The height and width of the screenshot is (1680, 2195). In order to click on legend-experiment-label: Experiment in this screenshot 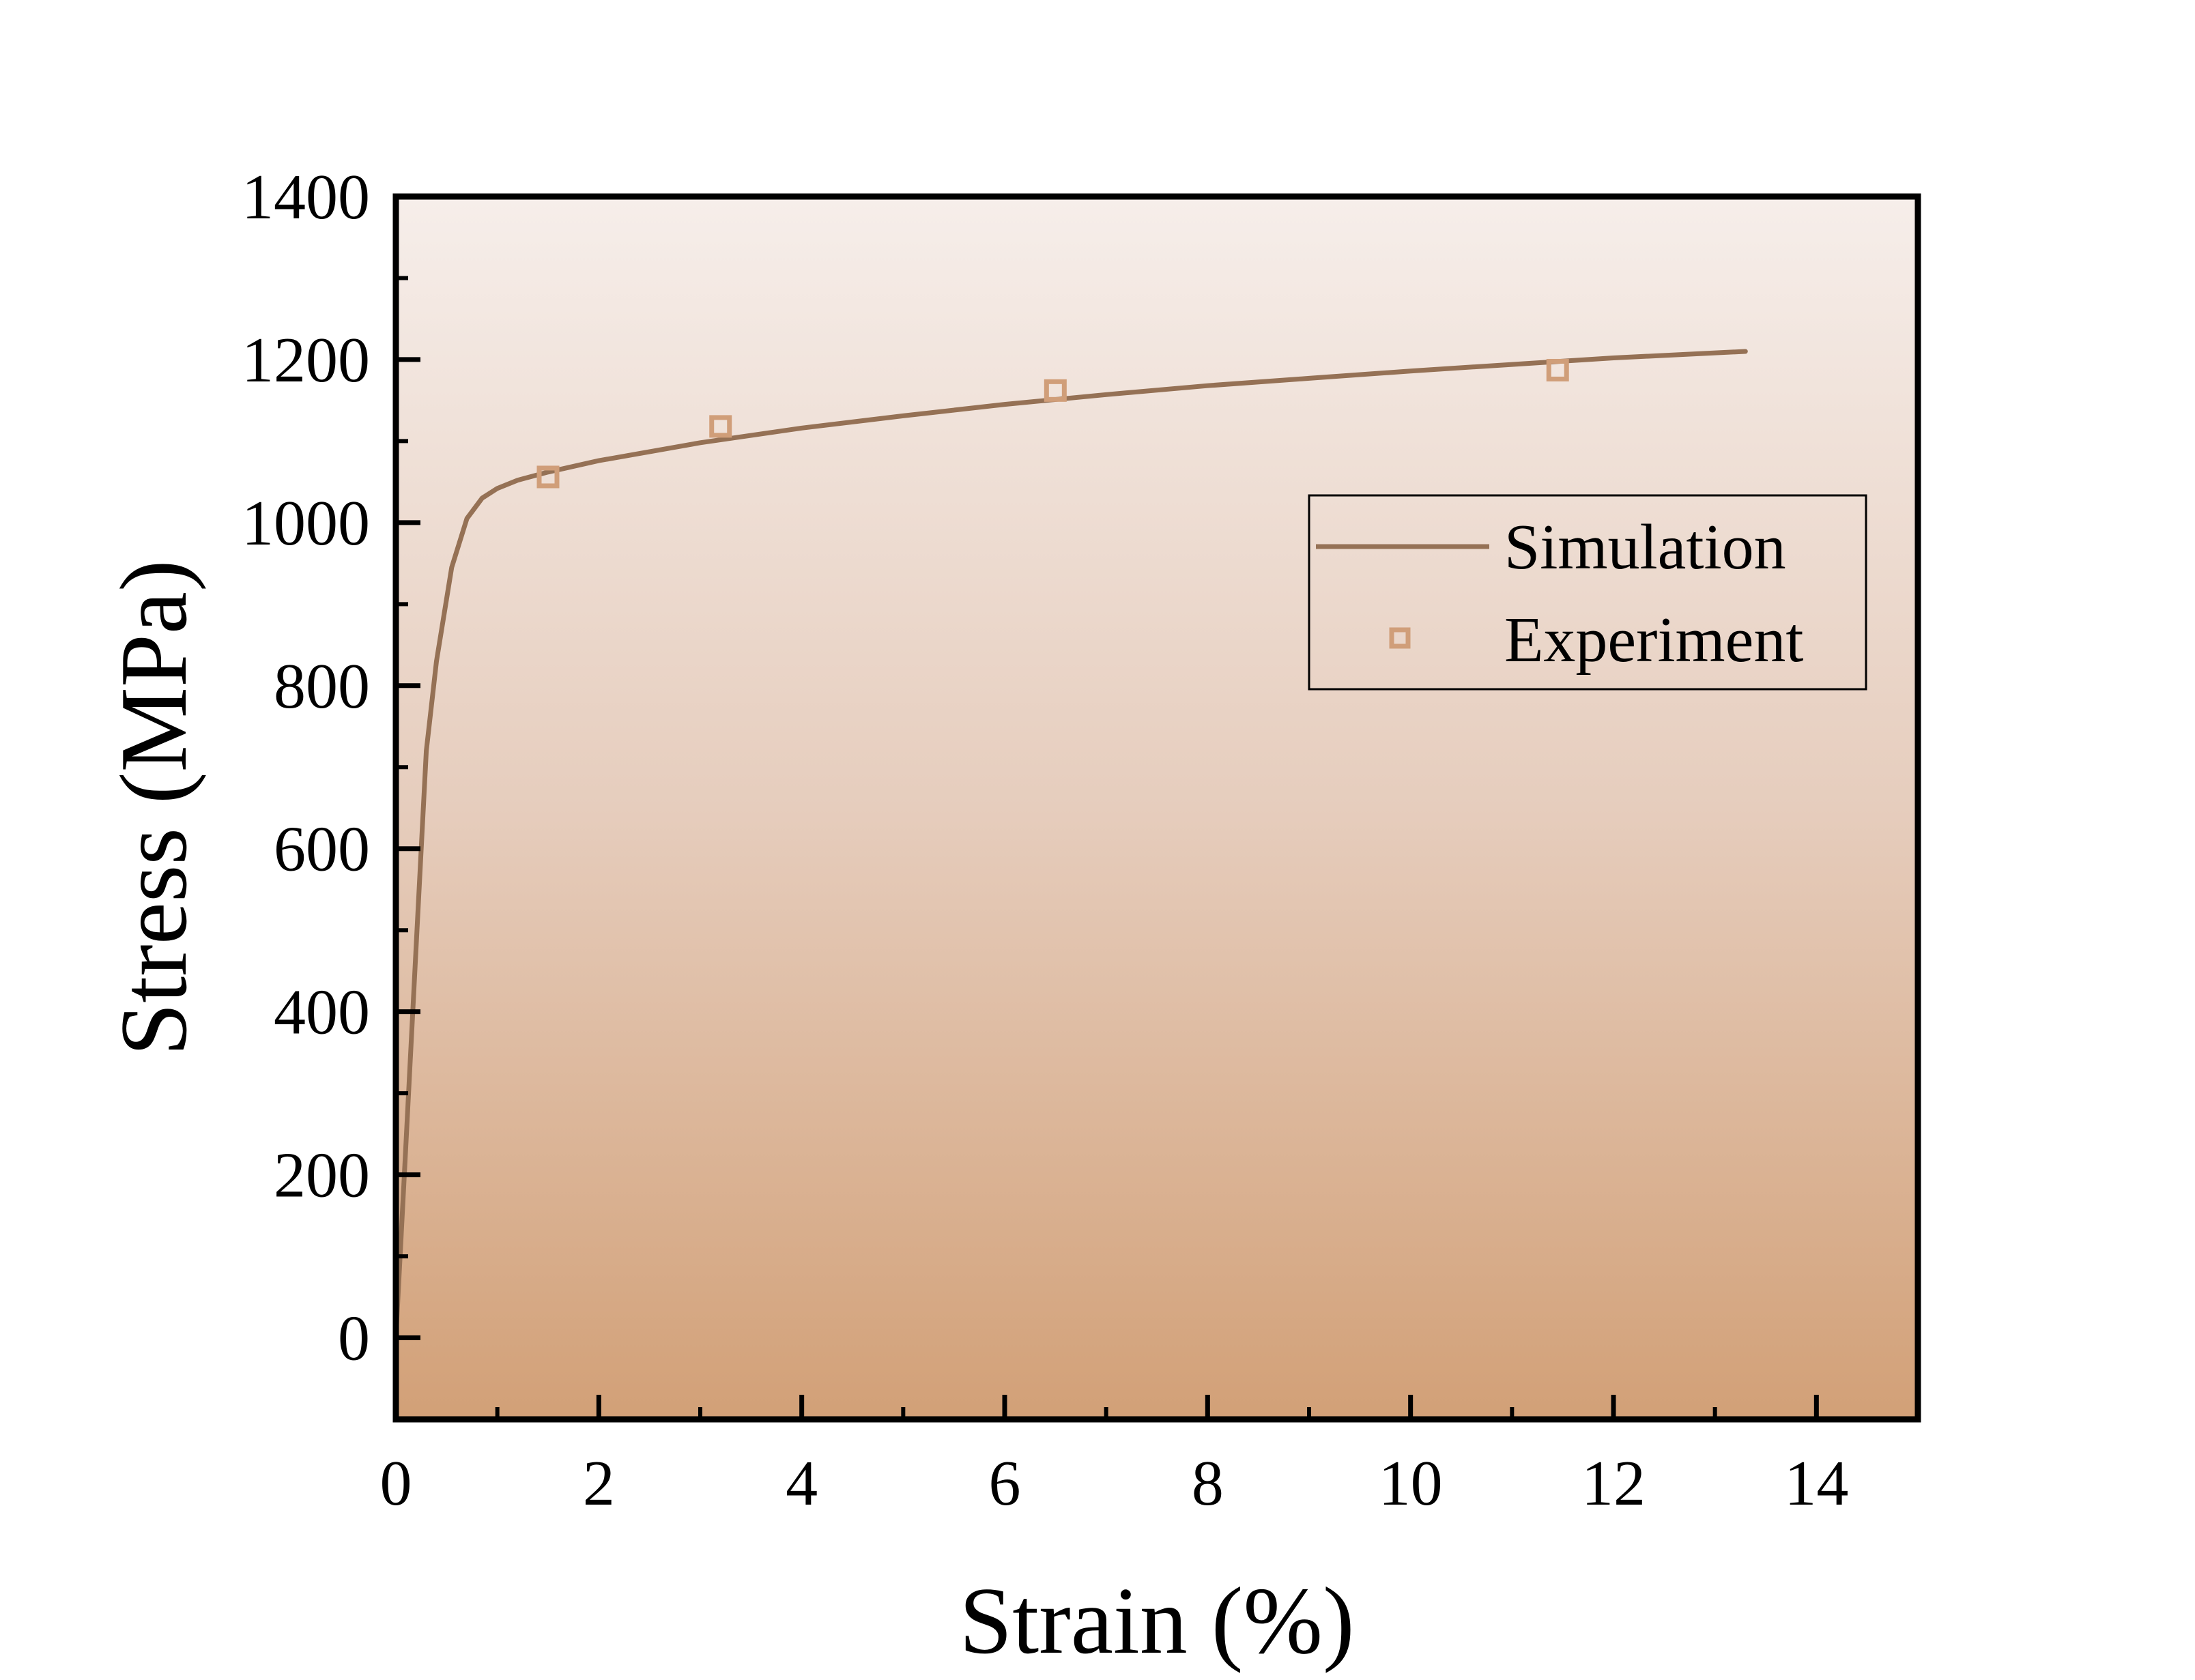, I will do `click(1654, 640)`.